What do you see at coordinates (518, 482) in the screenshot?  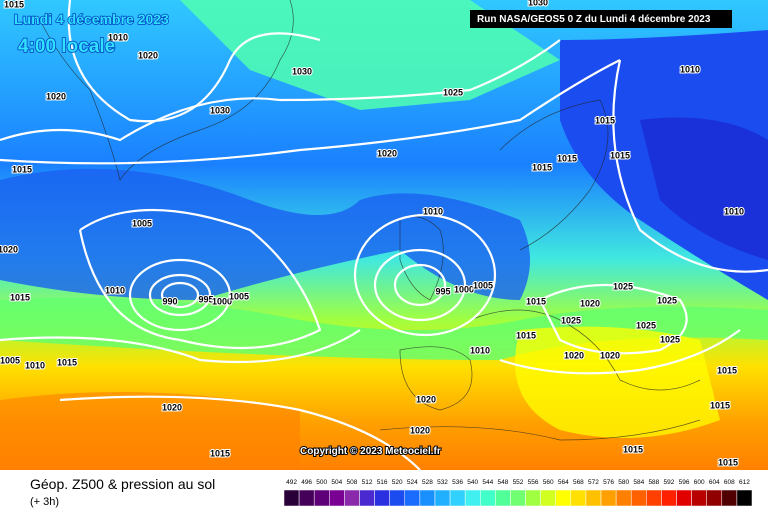 I see `scale-label: 552` at bounding box center [518, 482].